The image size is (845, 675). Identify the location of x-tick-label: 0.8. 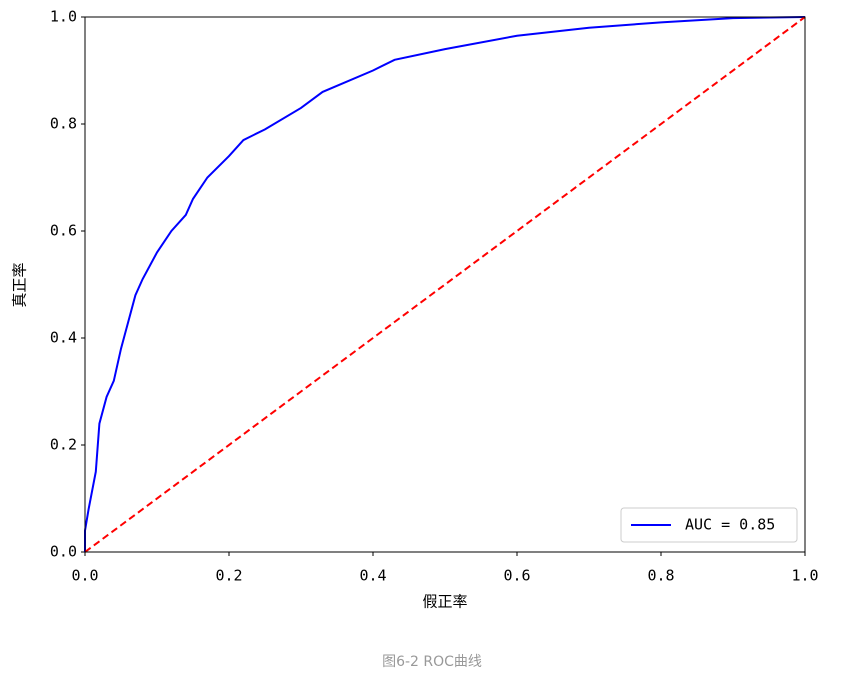
(660, 576).